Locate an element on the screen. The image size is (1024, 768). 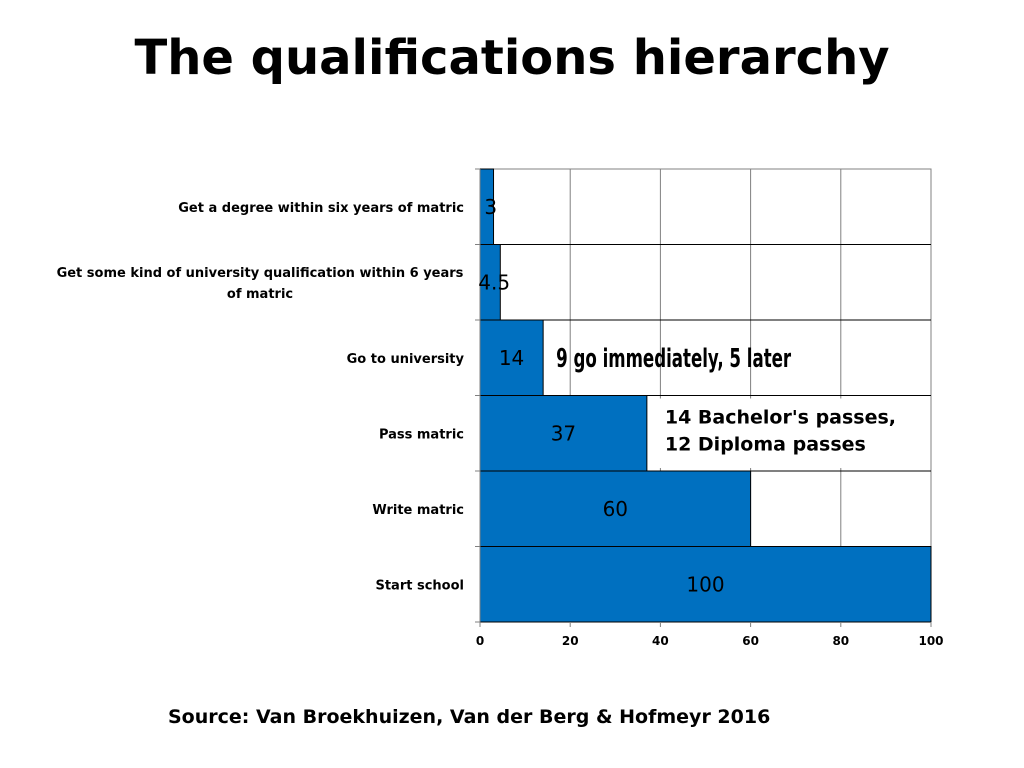
slide-title: The qualifications hierarchy is located at coordinates (512, 58).